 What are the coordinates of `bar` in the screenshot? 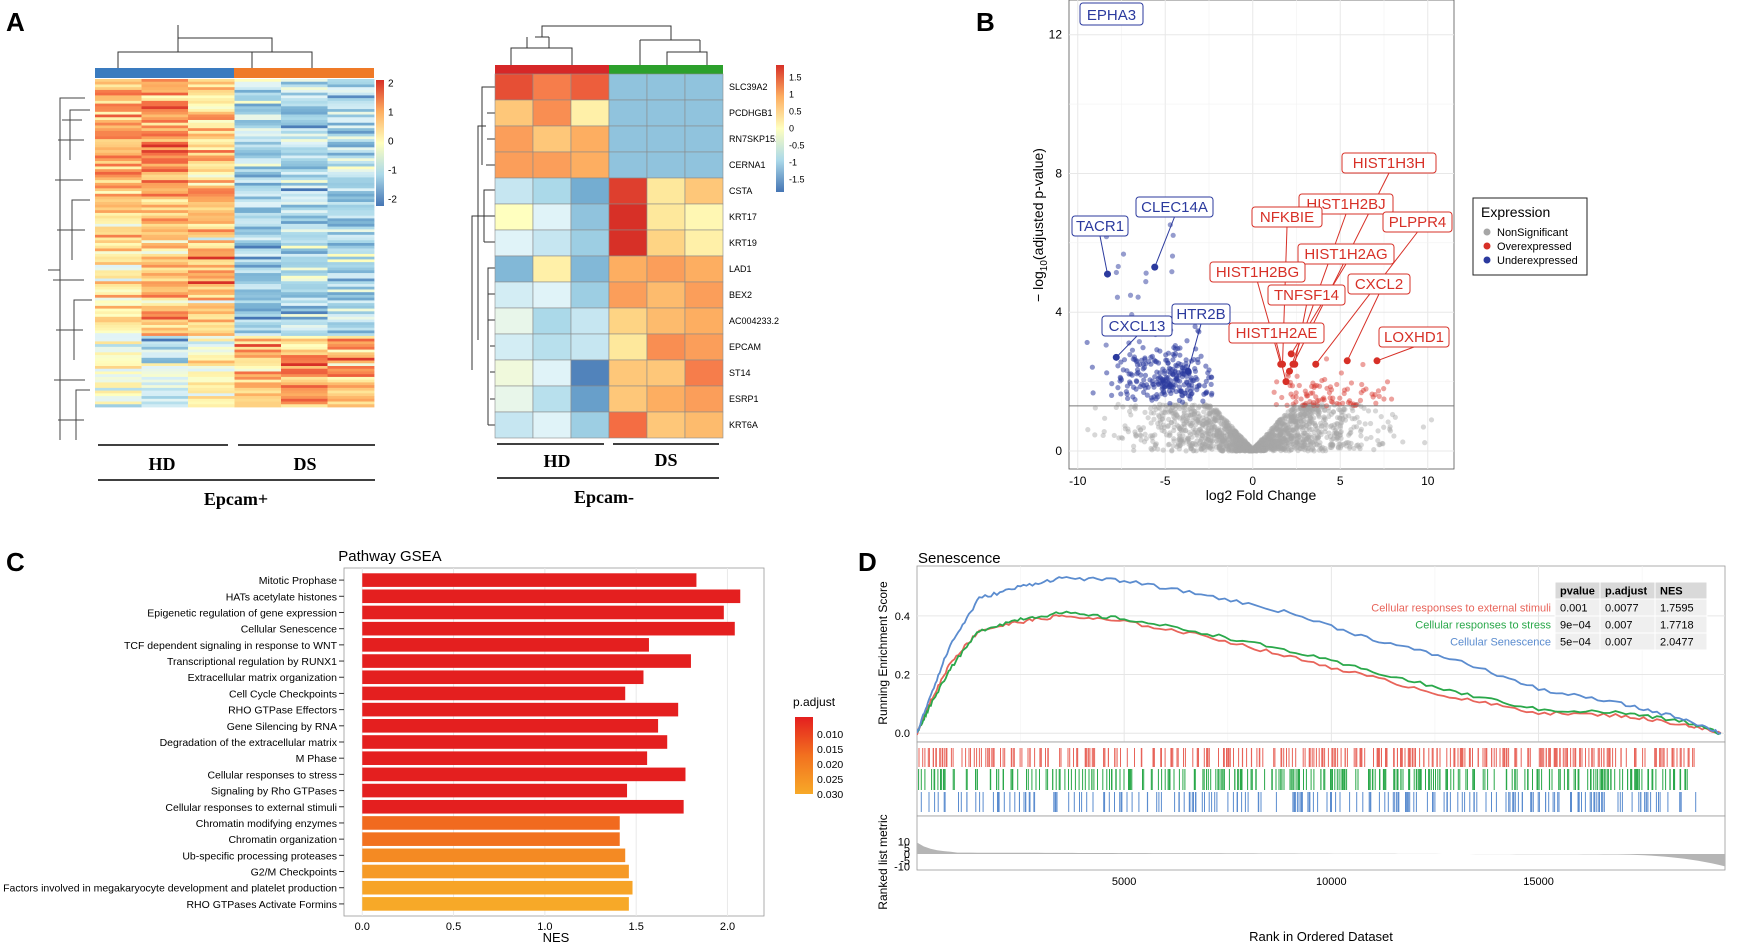 It's located at (495, 904).